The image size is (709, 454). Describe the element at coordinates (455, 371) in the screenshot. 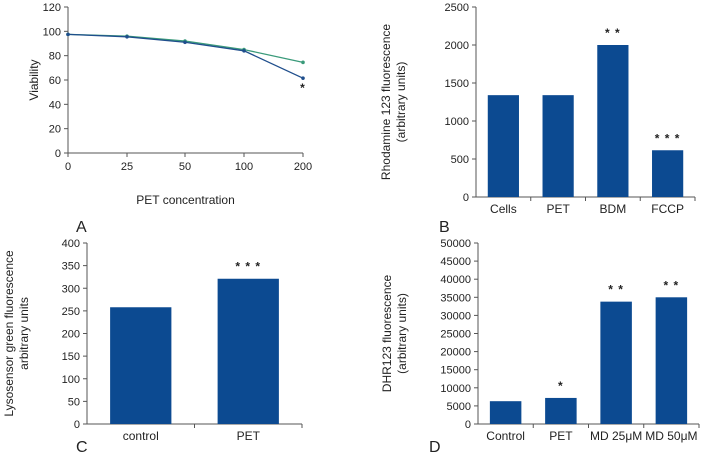

I see `y-tick-label: 15000` at that location.